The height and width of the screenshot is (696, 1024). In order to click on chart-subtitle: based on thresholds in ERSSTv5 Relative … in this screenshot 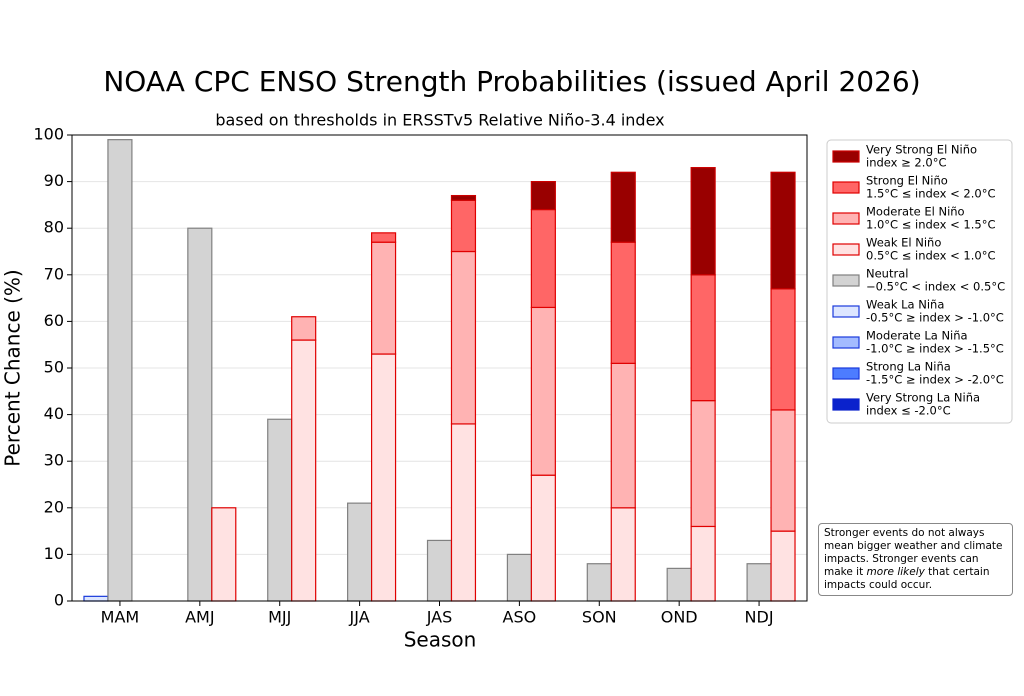, I will do `click(439, 120)`.